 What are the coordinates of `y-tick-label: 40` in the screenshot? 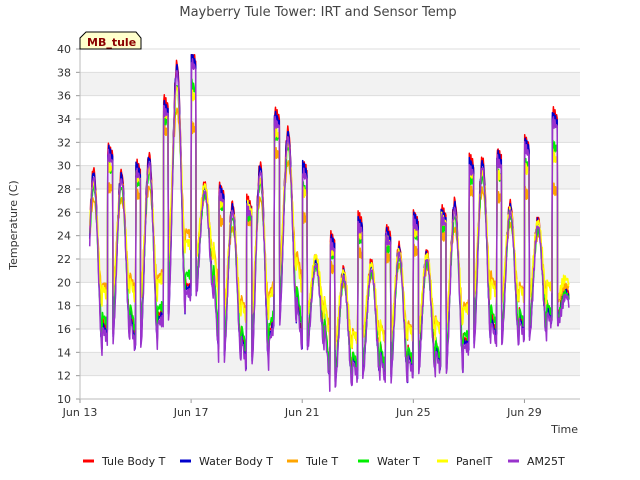 It's located at (64, 49).